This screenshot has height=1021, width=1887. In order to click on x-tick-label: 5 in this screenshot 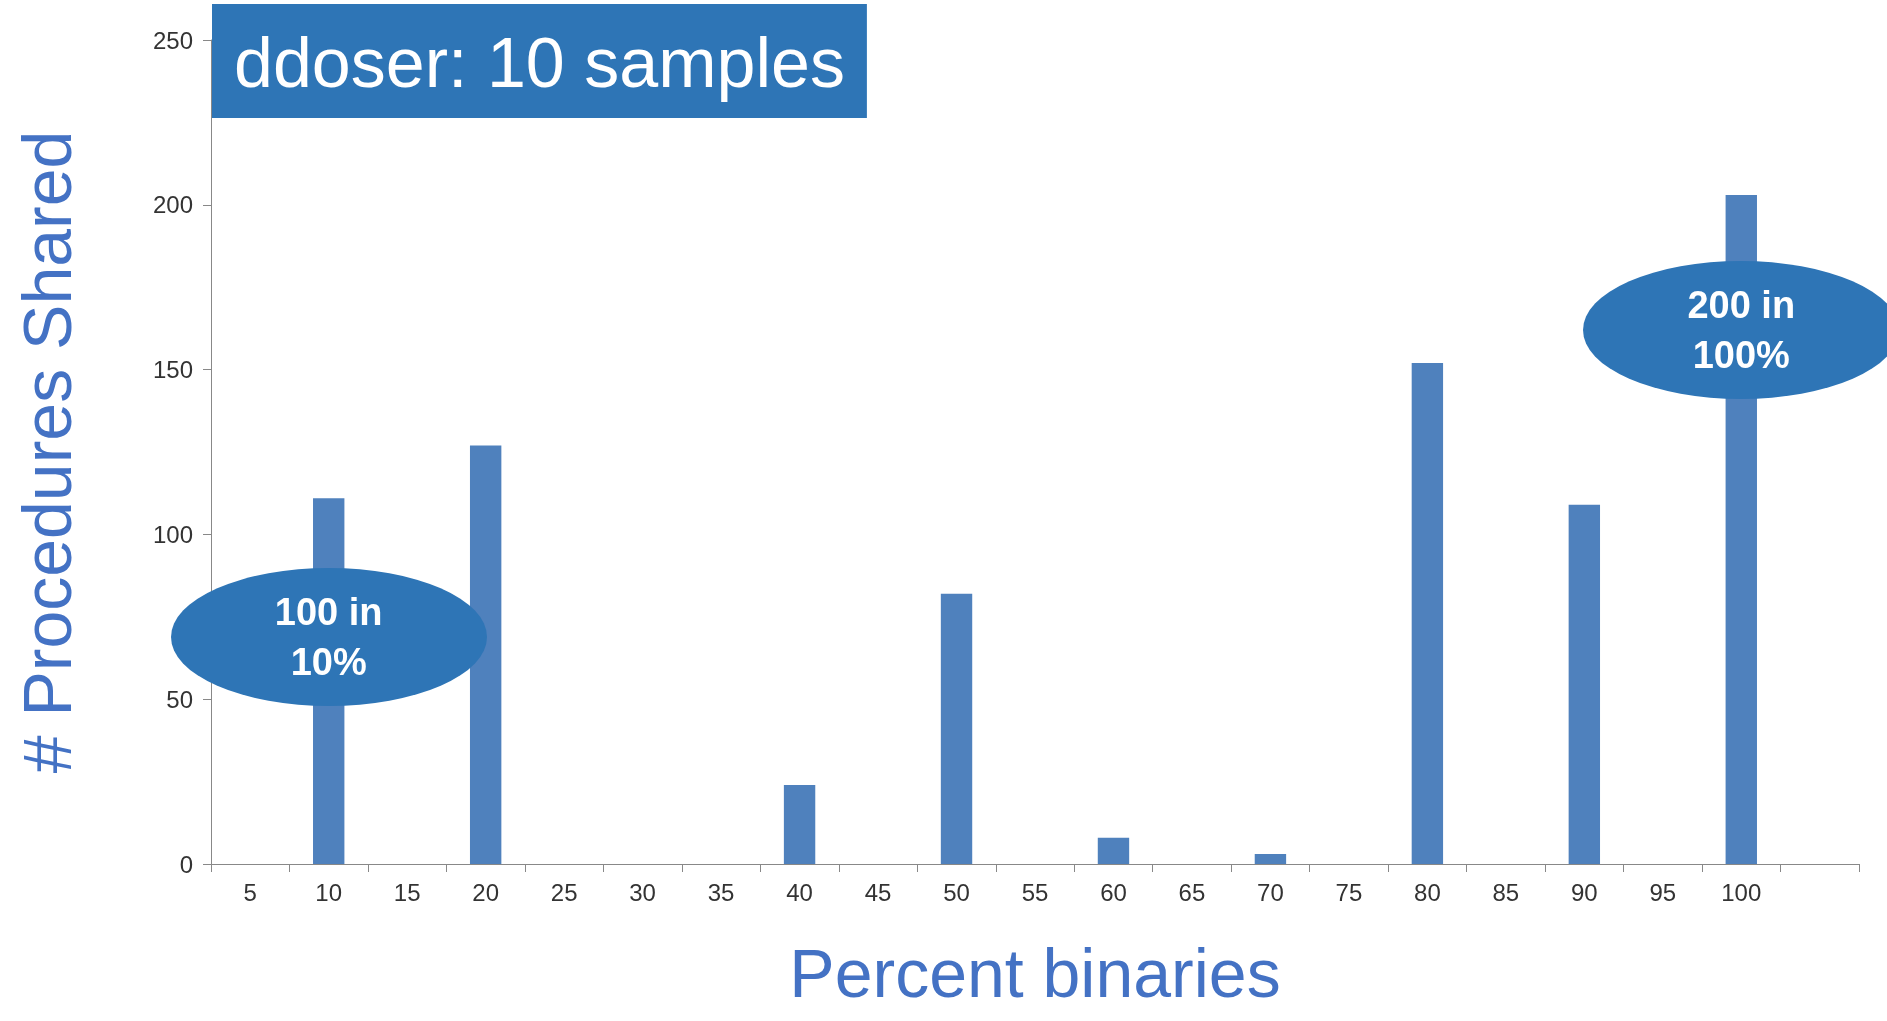, I will do `click(250, 892)`.